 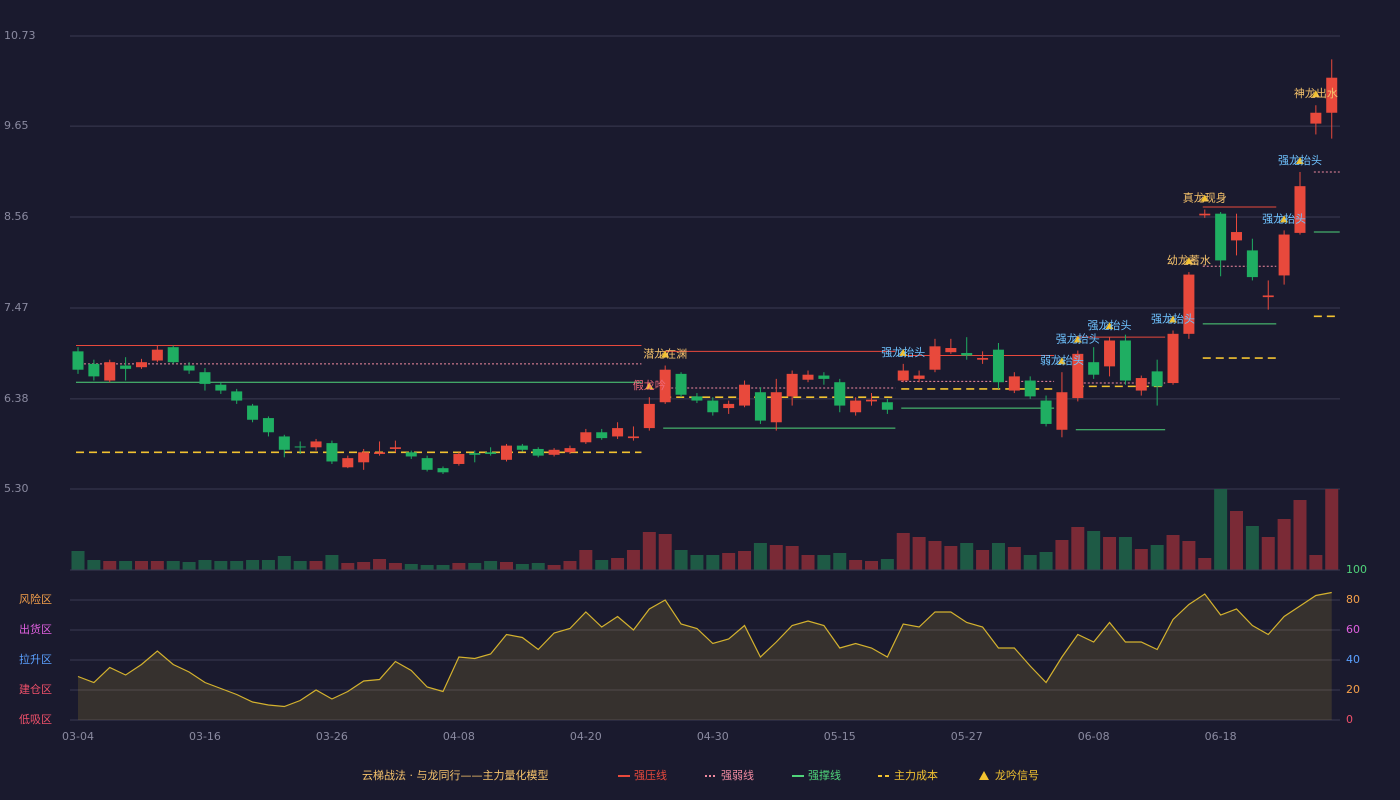 I want to click on signal-label: 弱龙抬头, so click(x=1062, y=360).